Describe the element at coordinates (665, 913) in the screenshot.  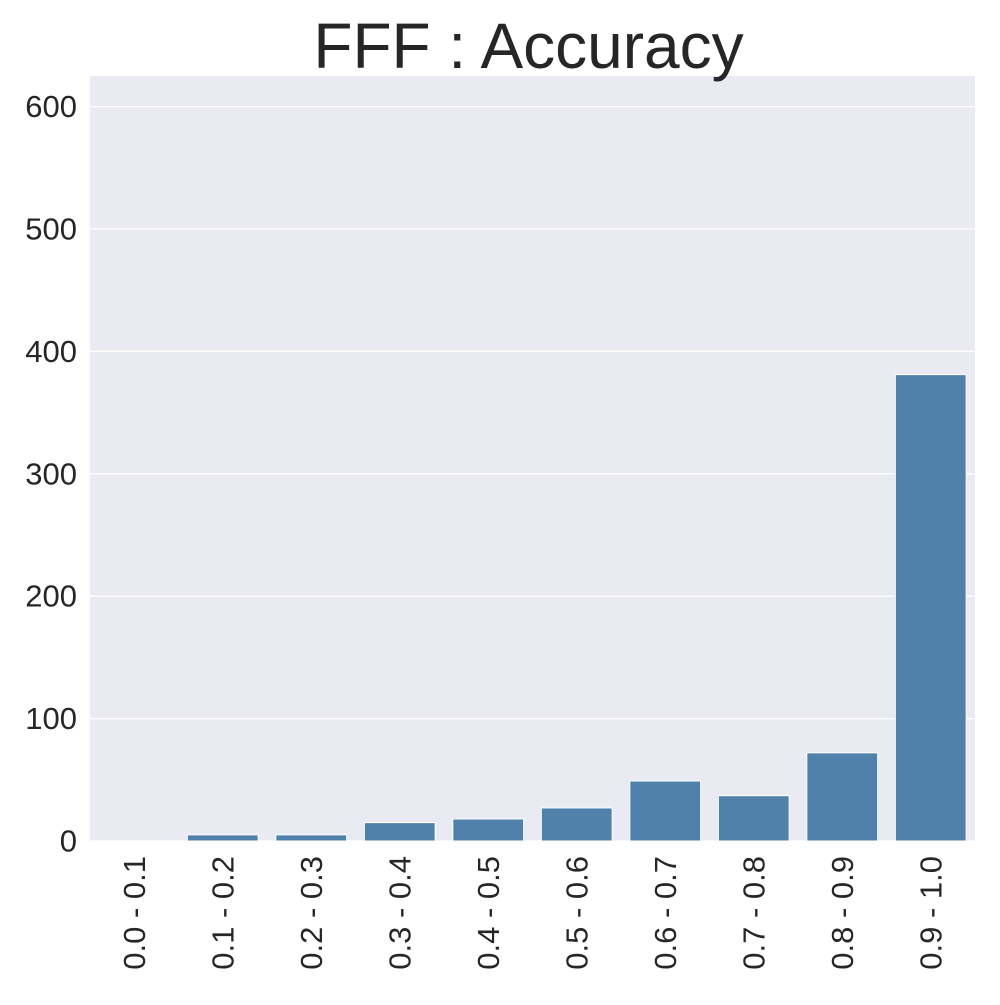
I see `x-tick-label: 0.6 - 0.7` at that location.